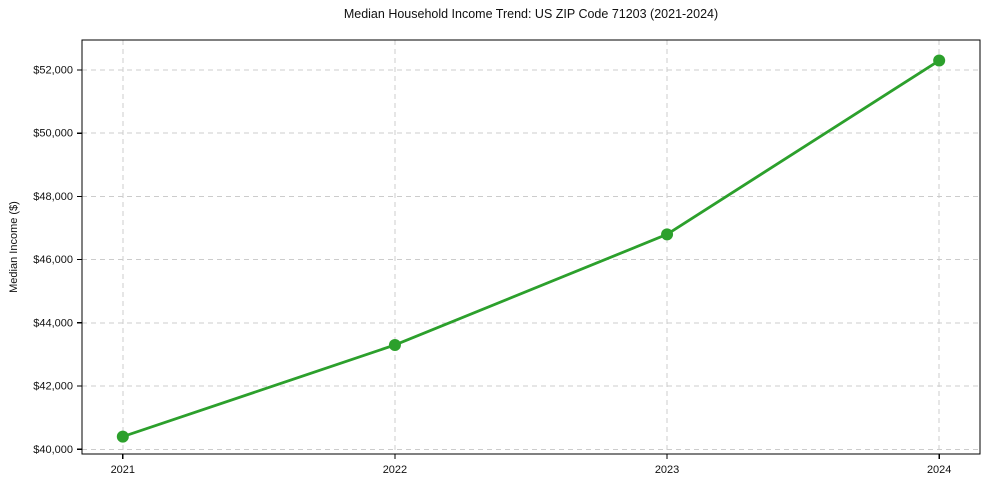 The image size is (989, 490). Describe the element at coordinates (395, 470) in the screenshot. I see `x-tick-label: 2022` at that location.